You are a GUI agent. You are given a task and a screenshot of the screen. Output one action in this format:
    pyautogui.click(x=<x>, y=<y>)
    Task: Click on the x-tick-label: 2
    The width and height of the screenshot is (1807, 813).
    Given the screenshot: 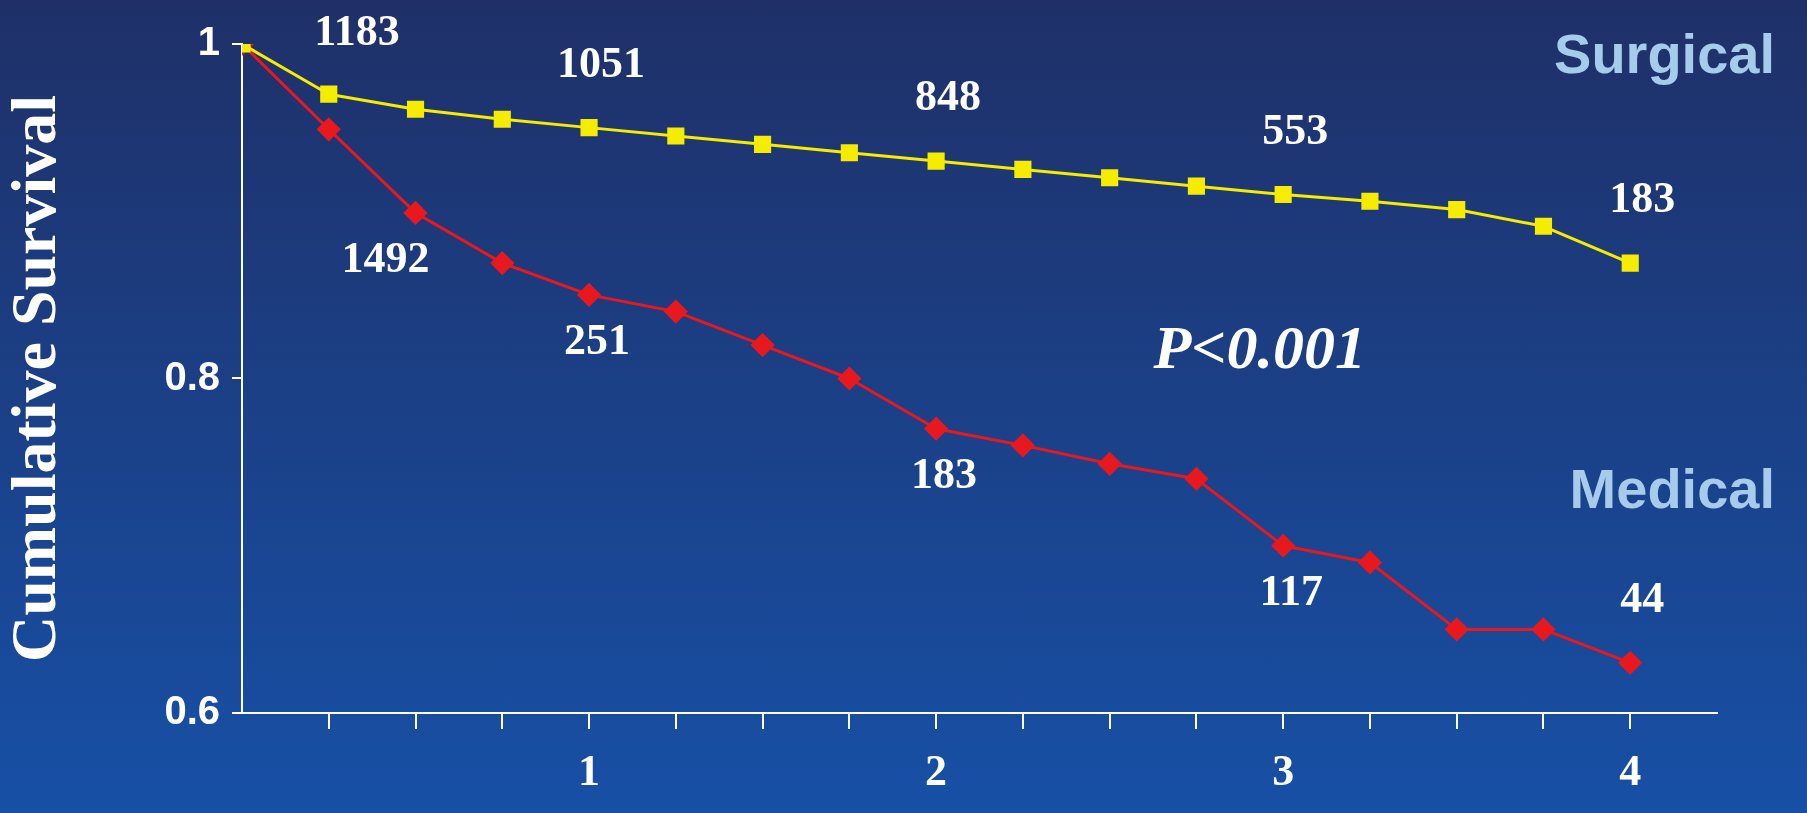 What is the action you would take?
    pyautogui.click(x=936, y=770)
    